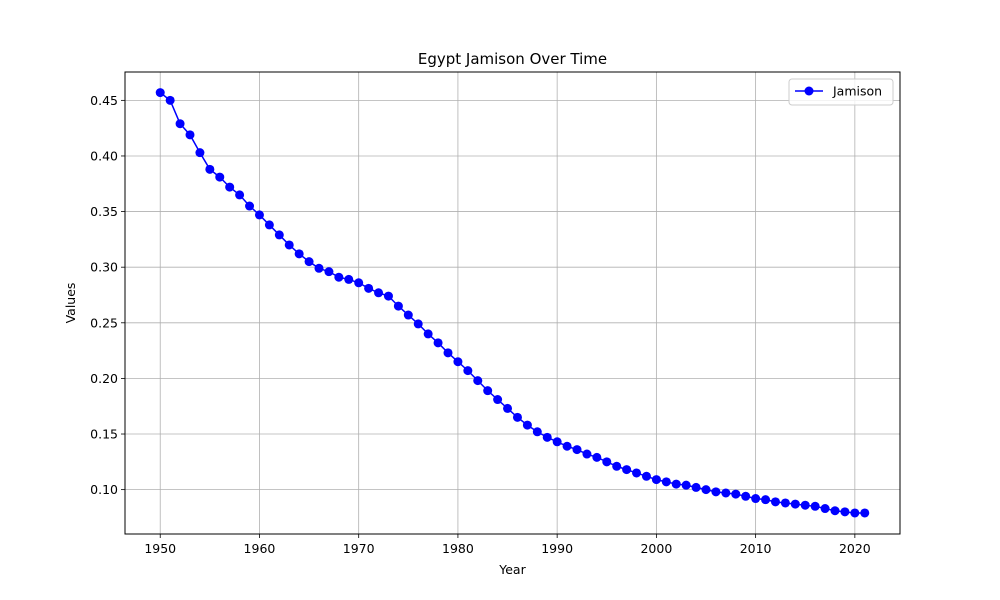  What do you see at coordinates (70, 303) in the screenshot?
I see `y-axis-label: Values` at bounding box center [70, 303].